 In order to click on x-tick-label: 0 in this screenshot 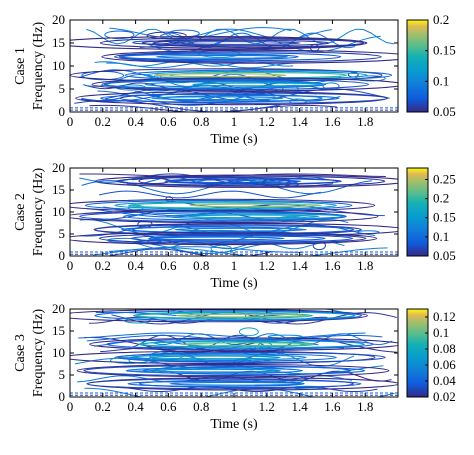, I will do `click(70, 406)`.